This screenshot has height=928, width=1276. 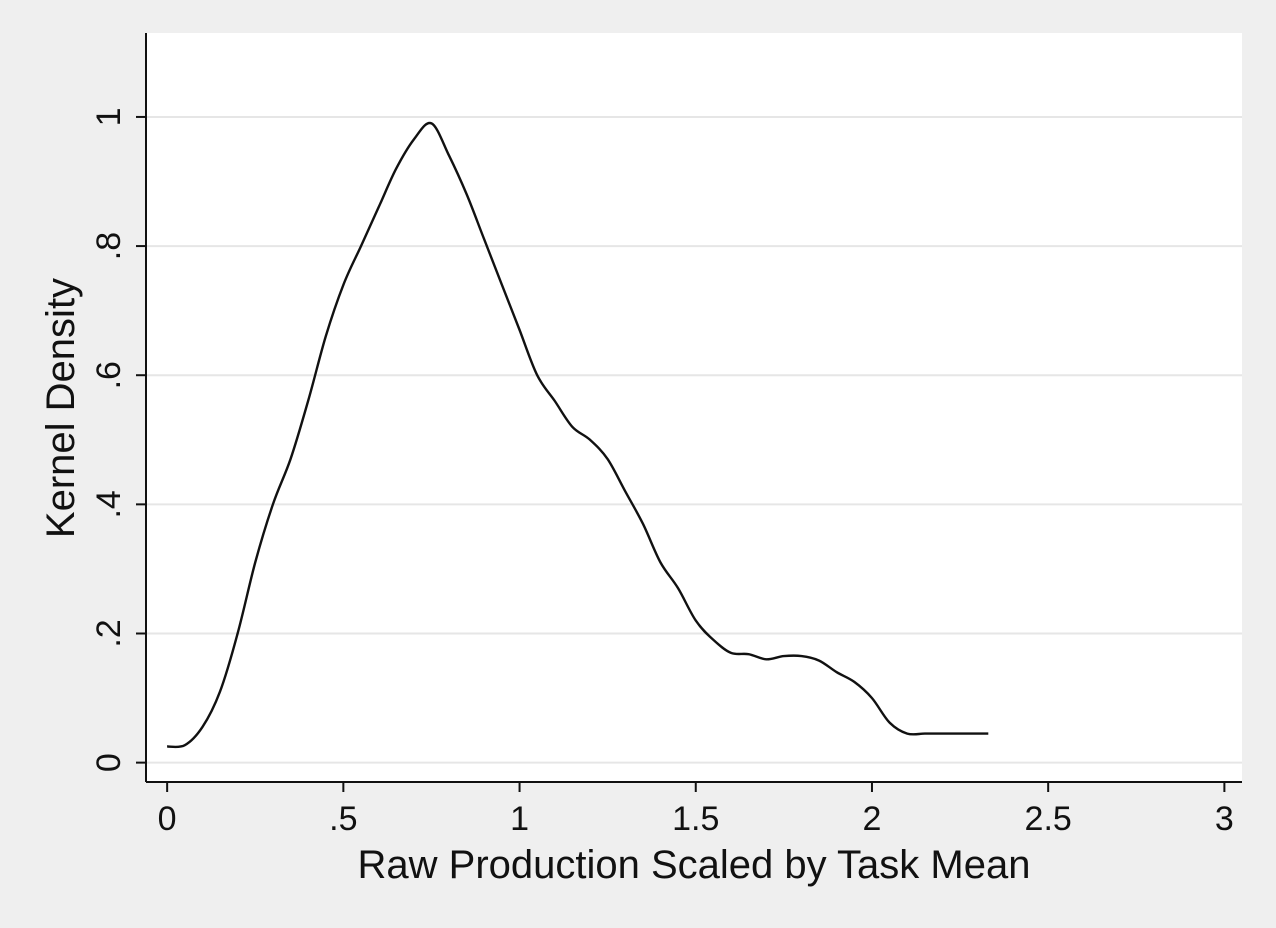 I want to click on y-axis-title: Kernel Density, so click(x=61, y=408).